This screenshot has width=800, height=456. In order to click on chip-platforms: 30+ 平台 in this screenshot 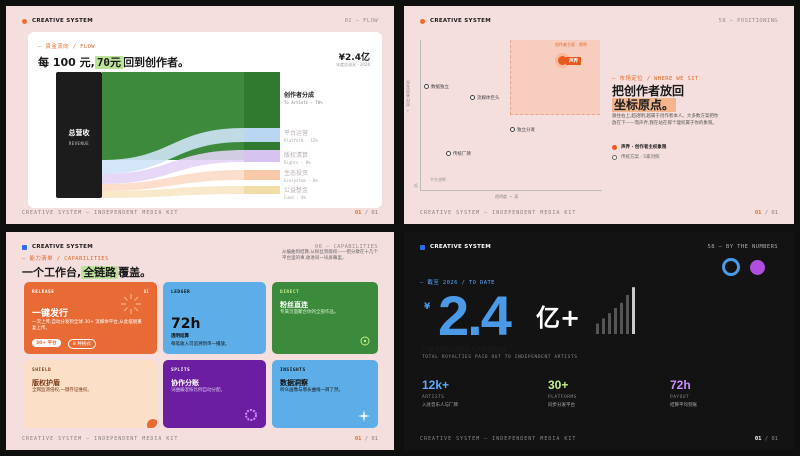, I will do `click(46, 343)`.